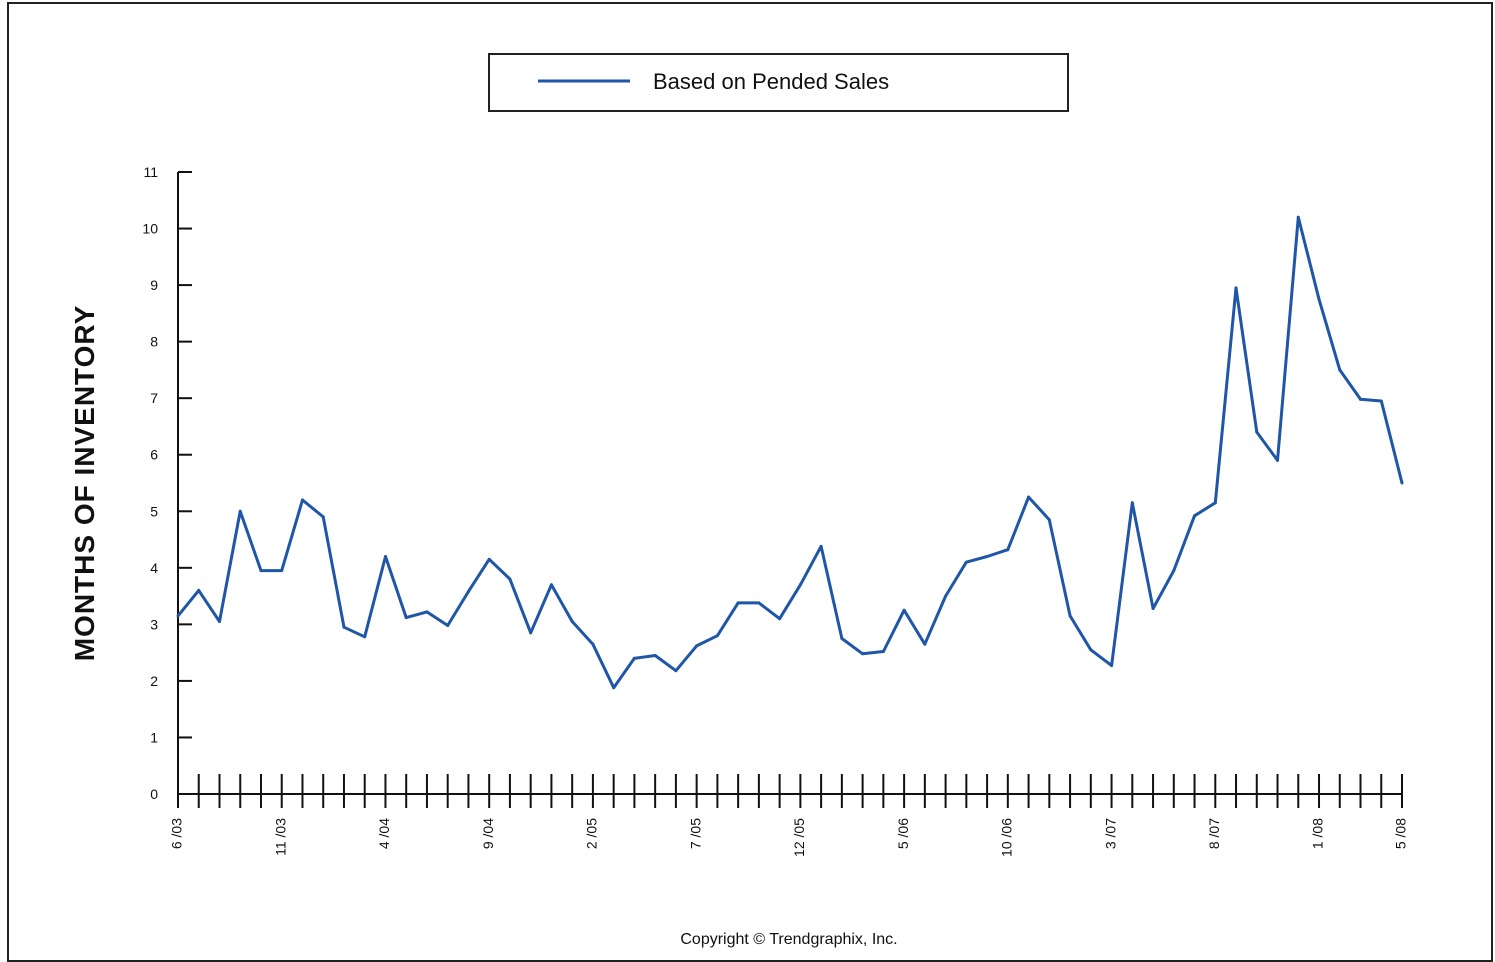  Describe the element at coordinates (384, 833) in the screenshot. I see `x-tick-label: 4 /04` at that location.